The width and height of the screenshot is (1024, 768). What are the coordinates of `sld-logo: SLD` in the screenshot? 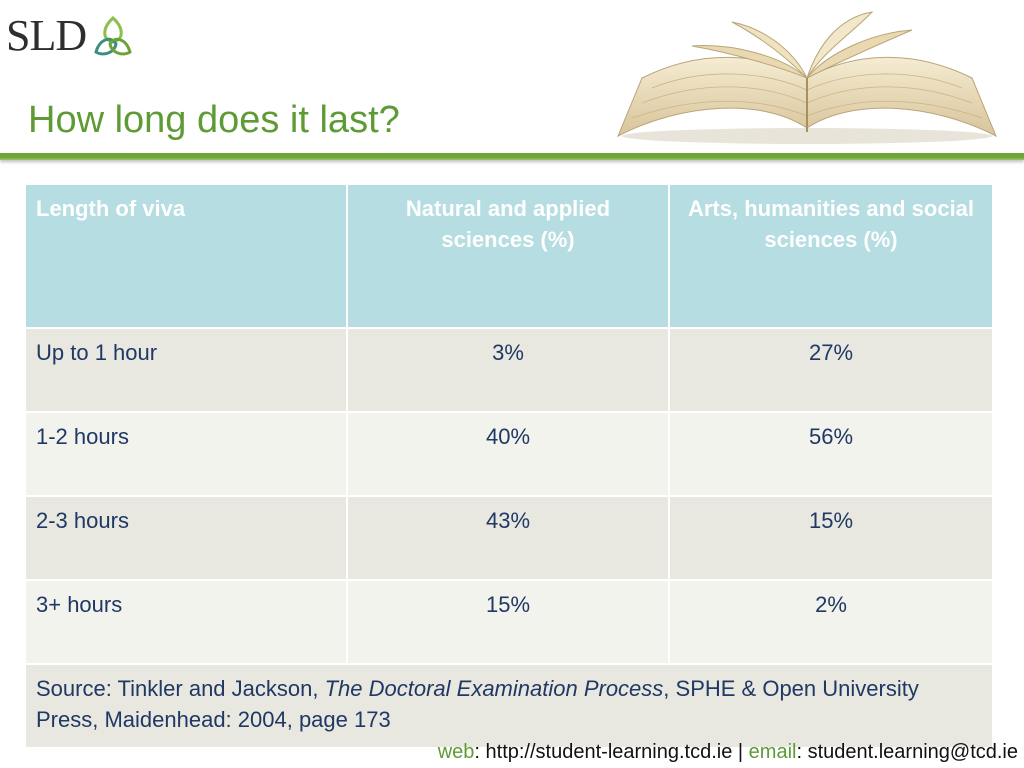 It's located at (71, 36).